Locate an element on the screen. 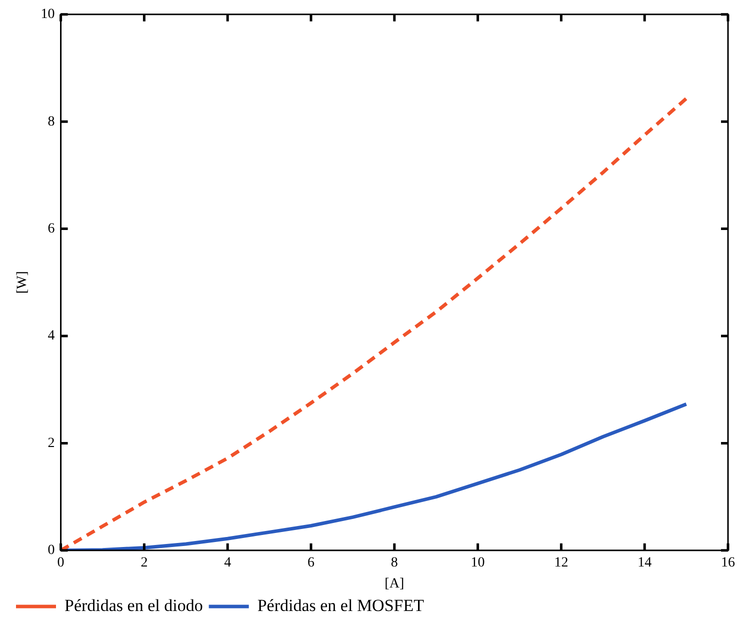 The width and height of the screenshot is (739, 625). y-tick-label: 0 is located at coordinates (51, 550).